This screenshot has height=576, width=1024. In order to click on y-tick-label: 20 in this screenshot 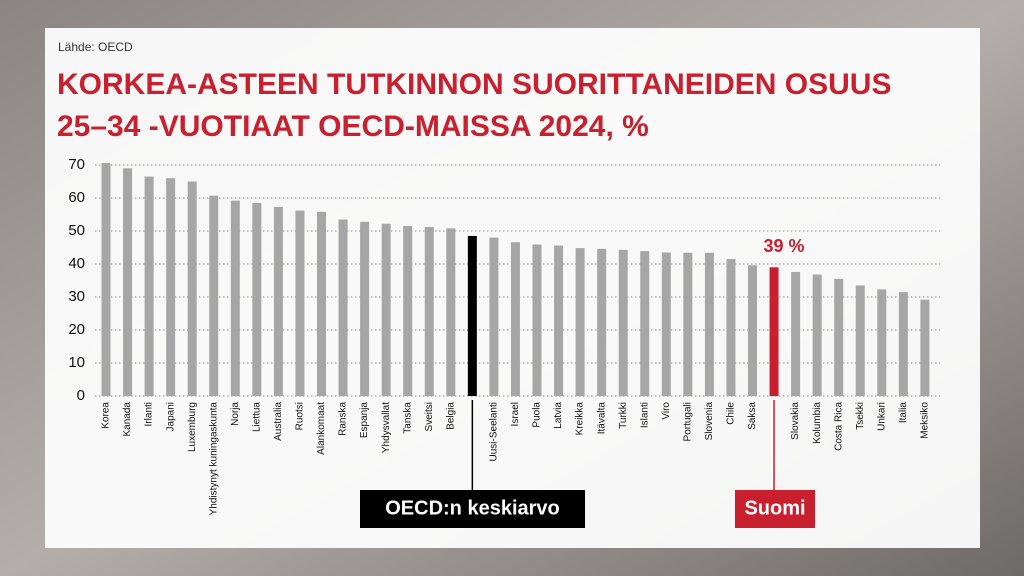, I will do `click(76, 329)`.